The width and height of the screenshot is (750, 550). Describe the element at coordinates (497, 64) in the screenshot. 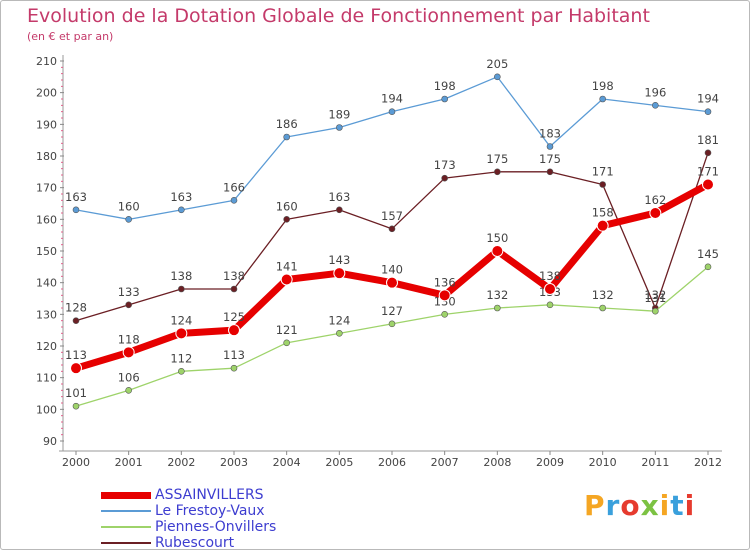

I see `data-label: 205` at that location.